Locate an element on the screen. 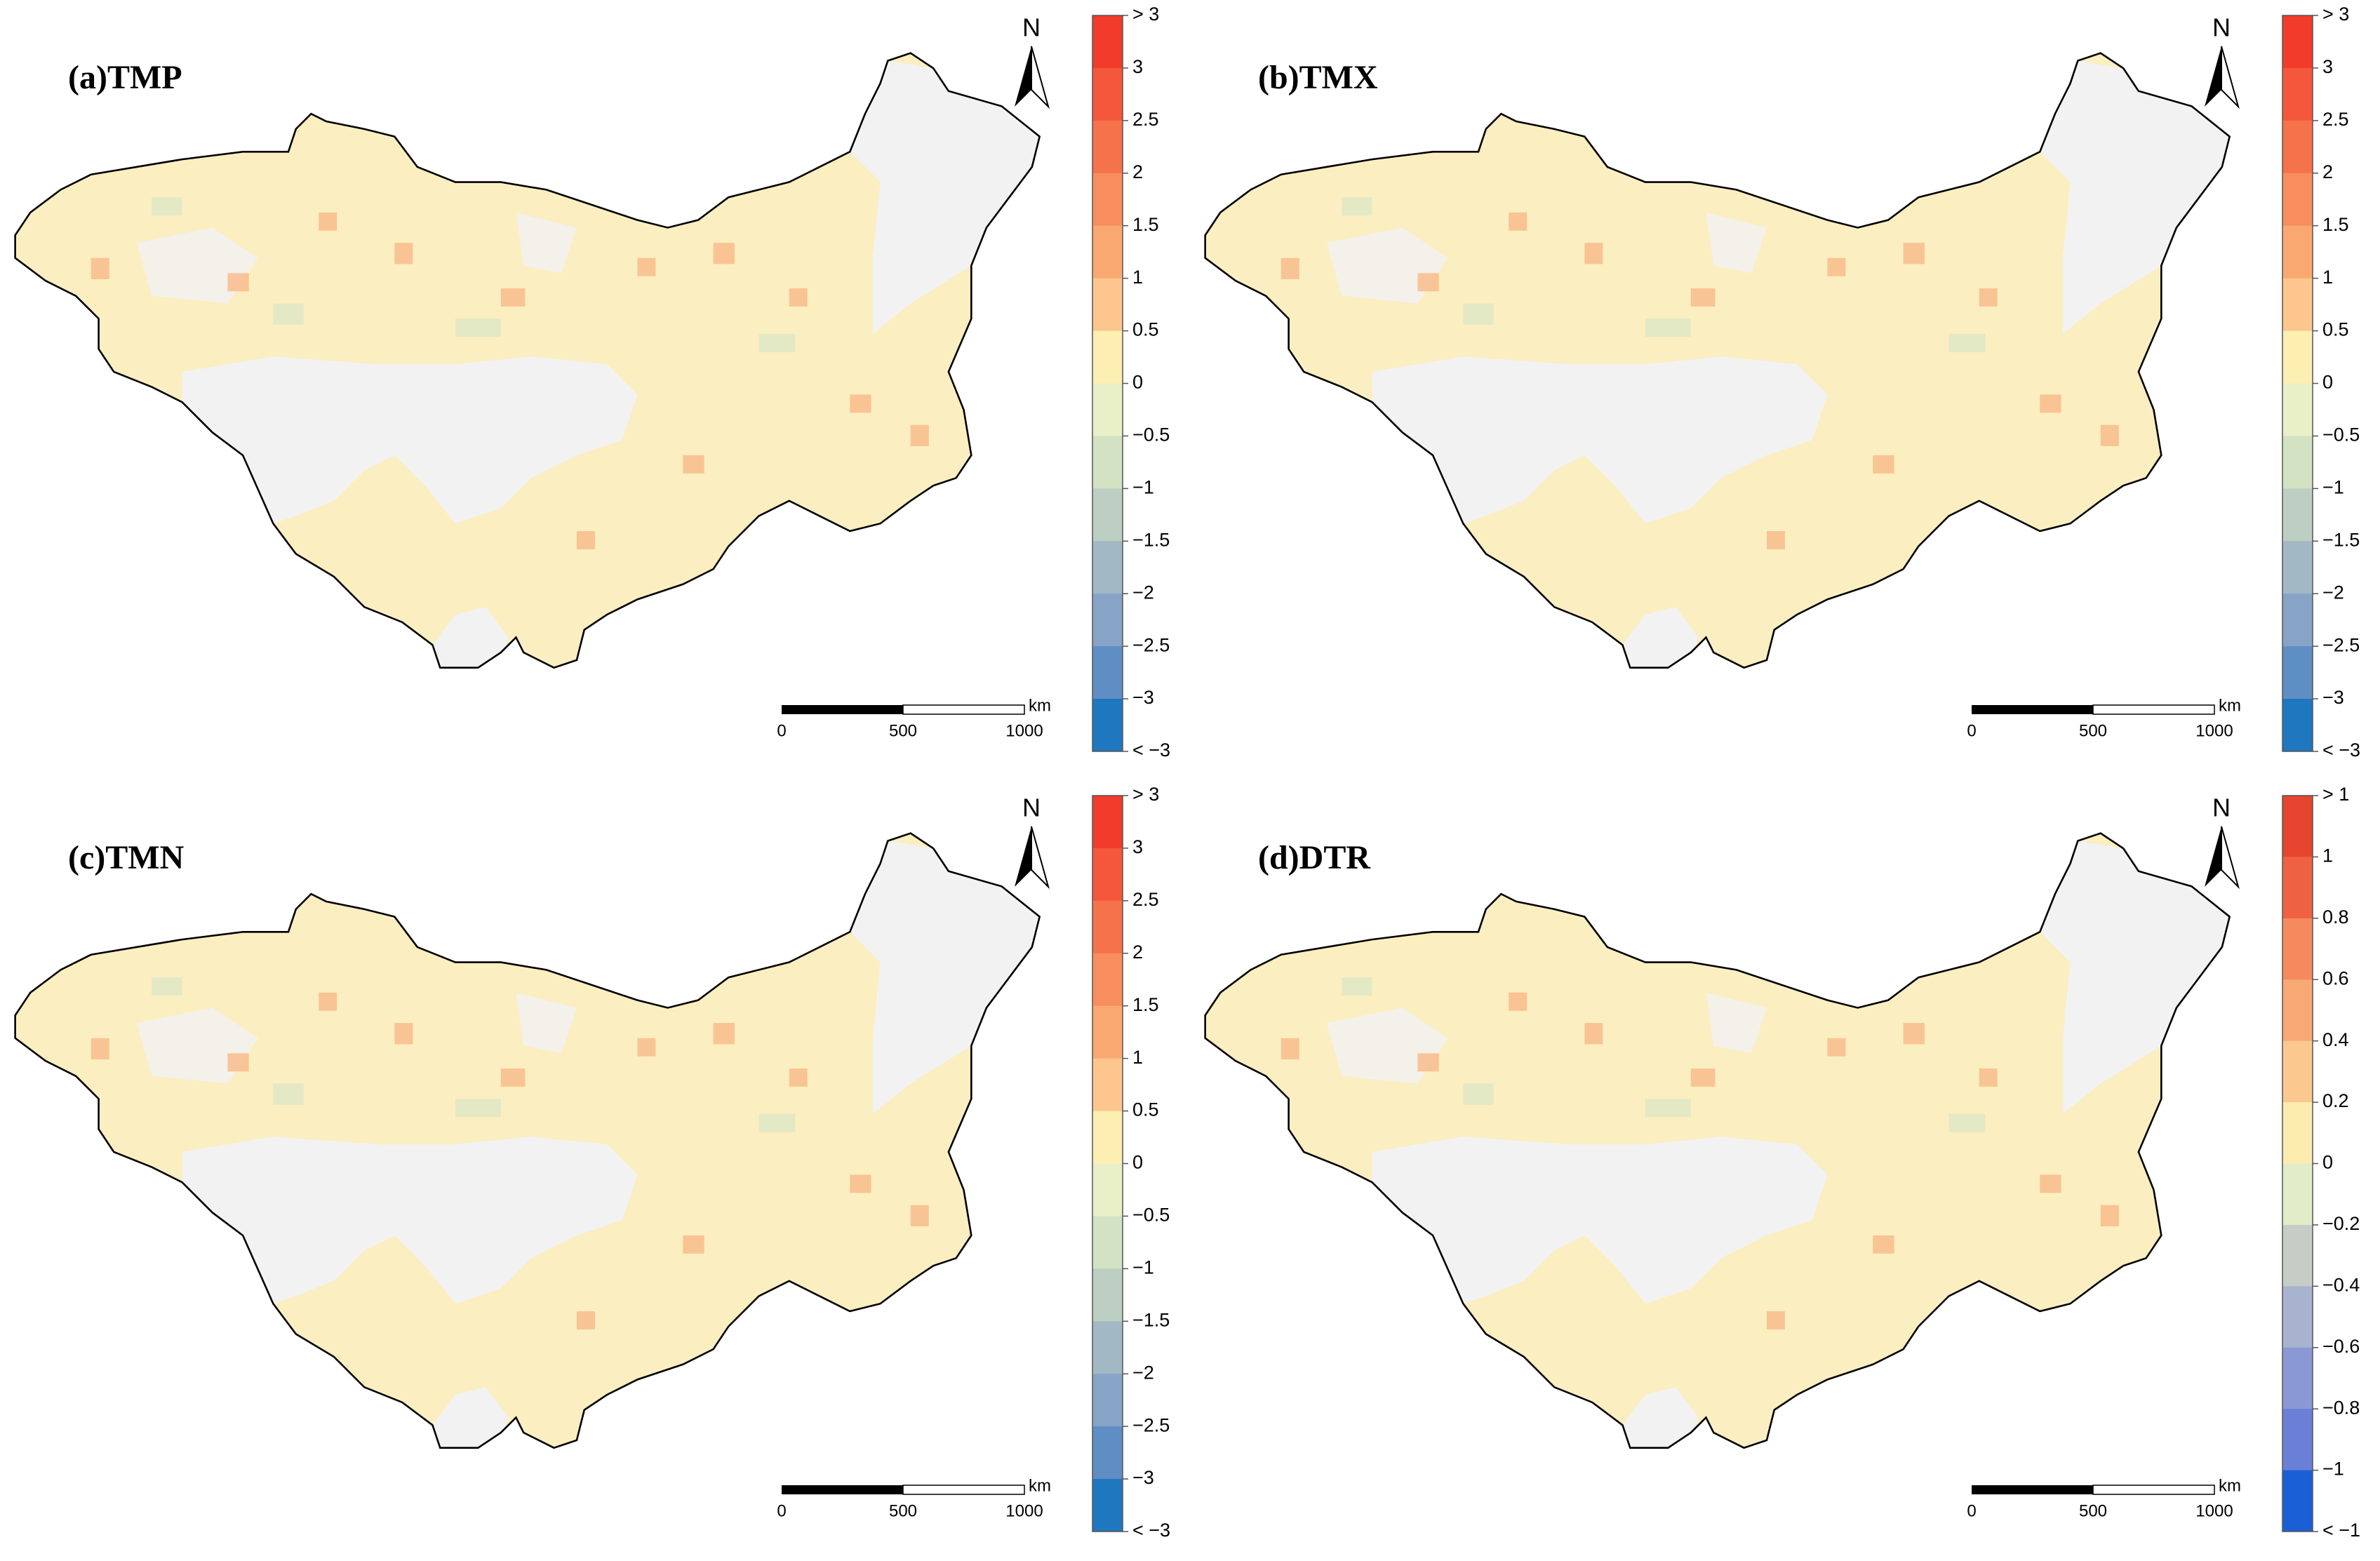 The width and height of the screenshot is (2380, 1561). legend-label: 0.4 is located at coordinates (2336, 1039).